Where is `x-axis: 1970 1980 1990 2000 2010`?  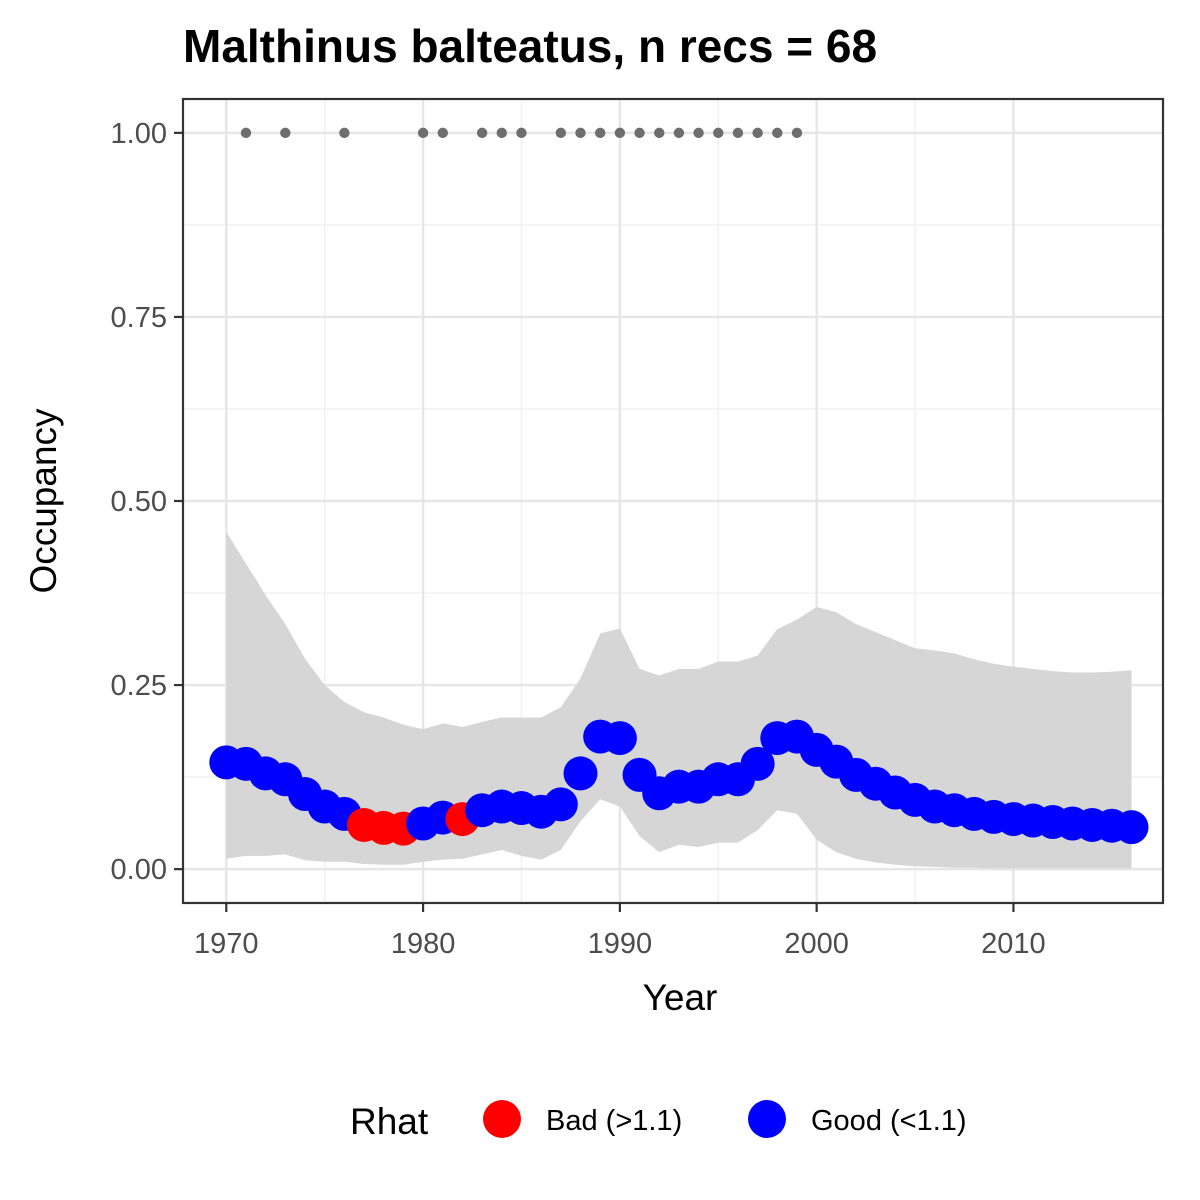
x-axis: 1970 1980 1990 2000 2010 is located at coordinates (620, 931).